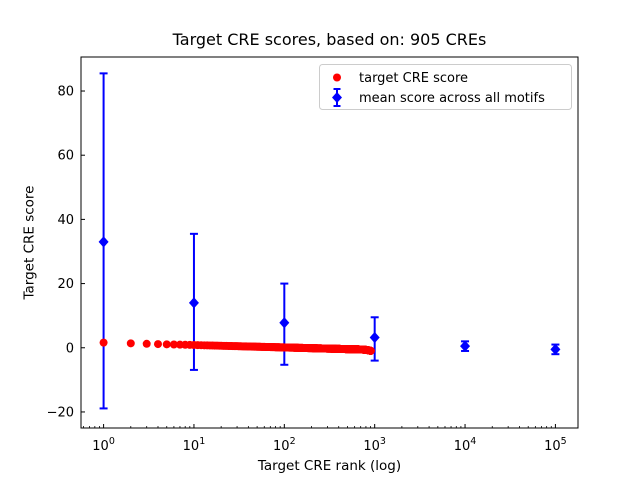  What do you see at coordinates (237, 346) in the screenshot?
I see `target-score-series` at bounding box center [237, 346].